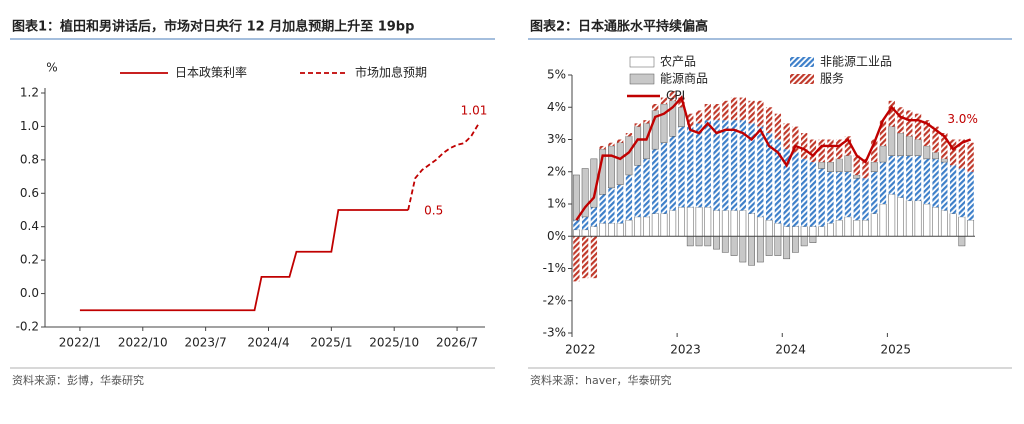 The height and width of the screenshot is (424, 1024). What do you see at coordinates (580, 350) in the screenshot?
I see `x-tick-label: 2022` at bounding box center [580, 350].